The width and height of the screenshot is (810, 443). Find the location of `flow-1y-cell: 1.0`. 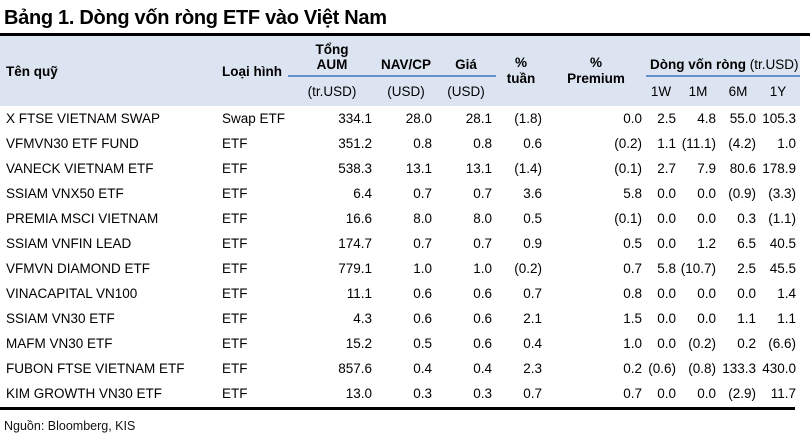

flow-1y-cell: 1.0 is located at coordinates (780, 143).